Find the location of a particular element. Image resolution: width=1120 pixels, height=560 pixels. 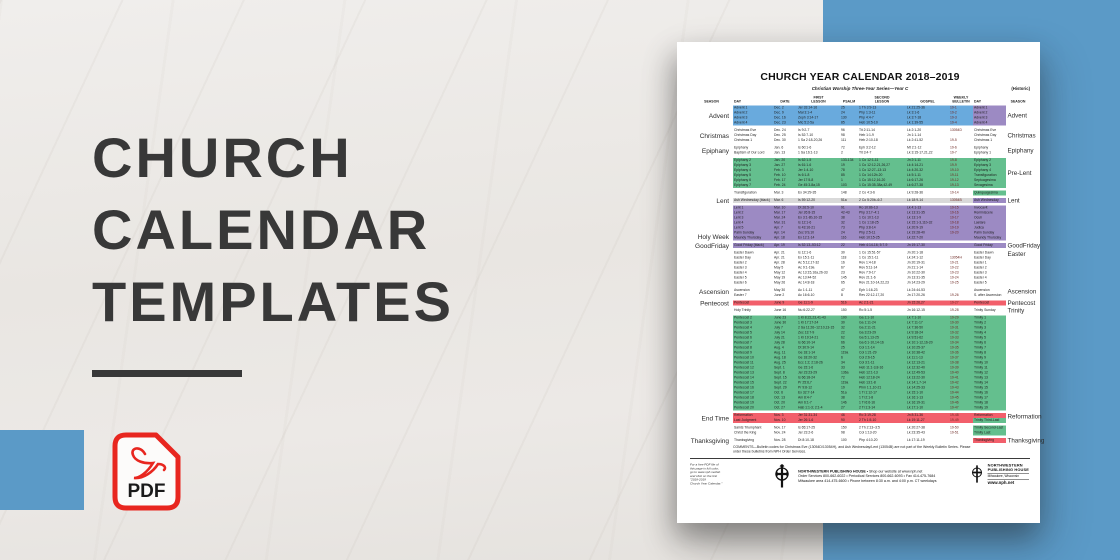

table-cell: 19-14 is located at coordinates (954, 193).